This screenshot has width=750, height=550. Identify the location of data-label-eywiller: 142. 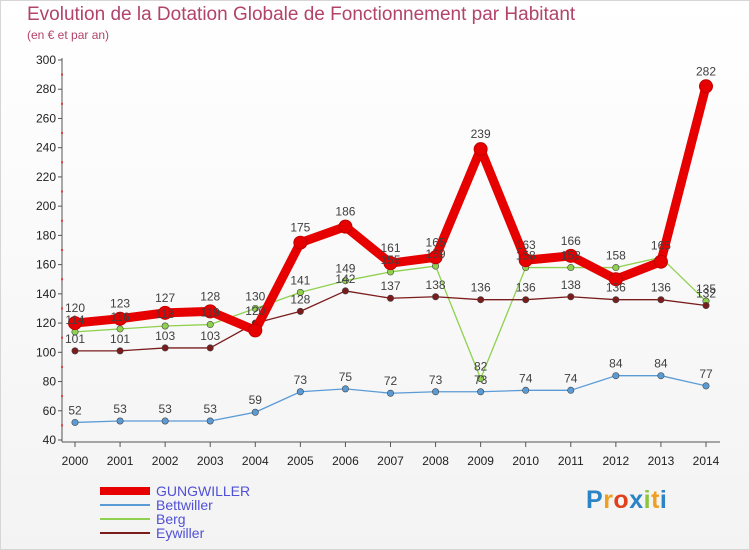
(345, 279).